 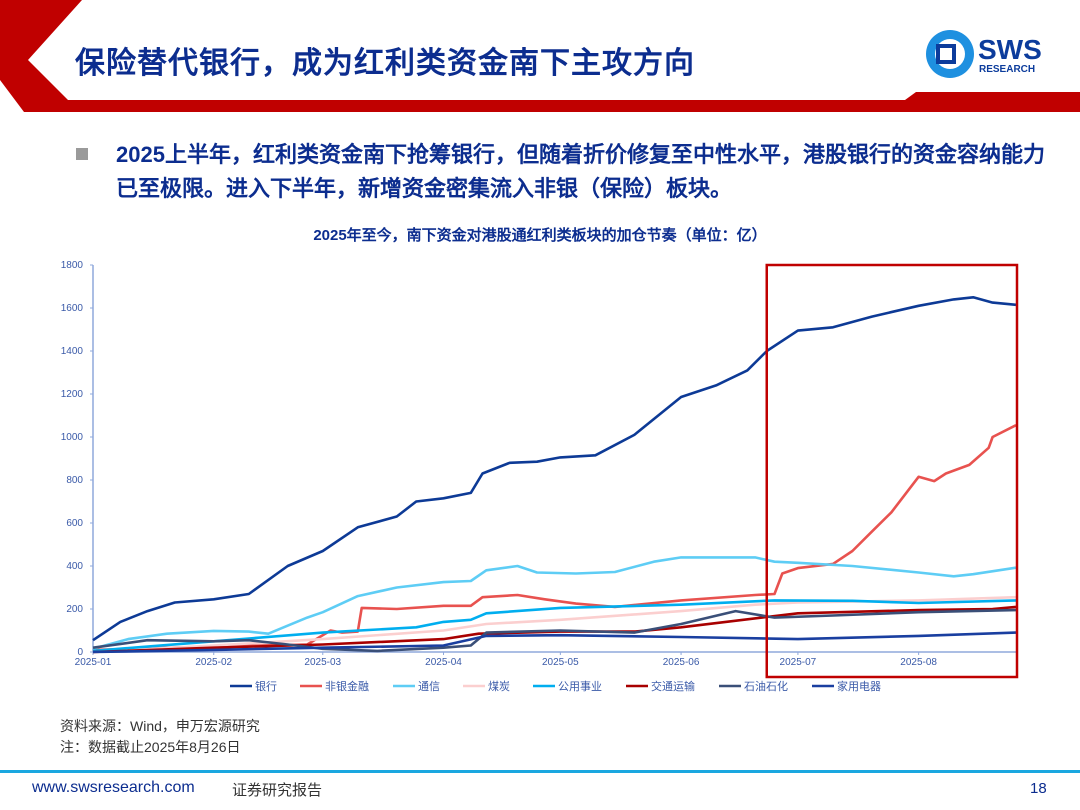 What do you see at coordinates (918, 662) in the screenshot?
I see `x-tick-label: 2025-08` at bounding box center [918, 662].